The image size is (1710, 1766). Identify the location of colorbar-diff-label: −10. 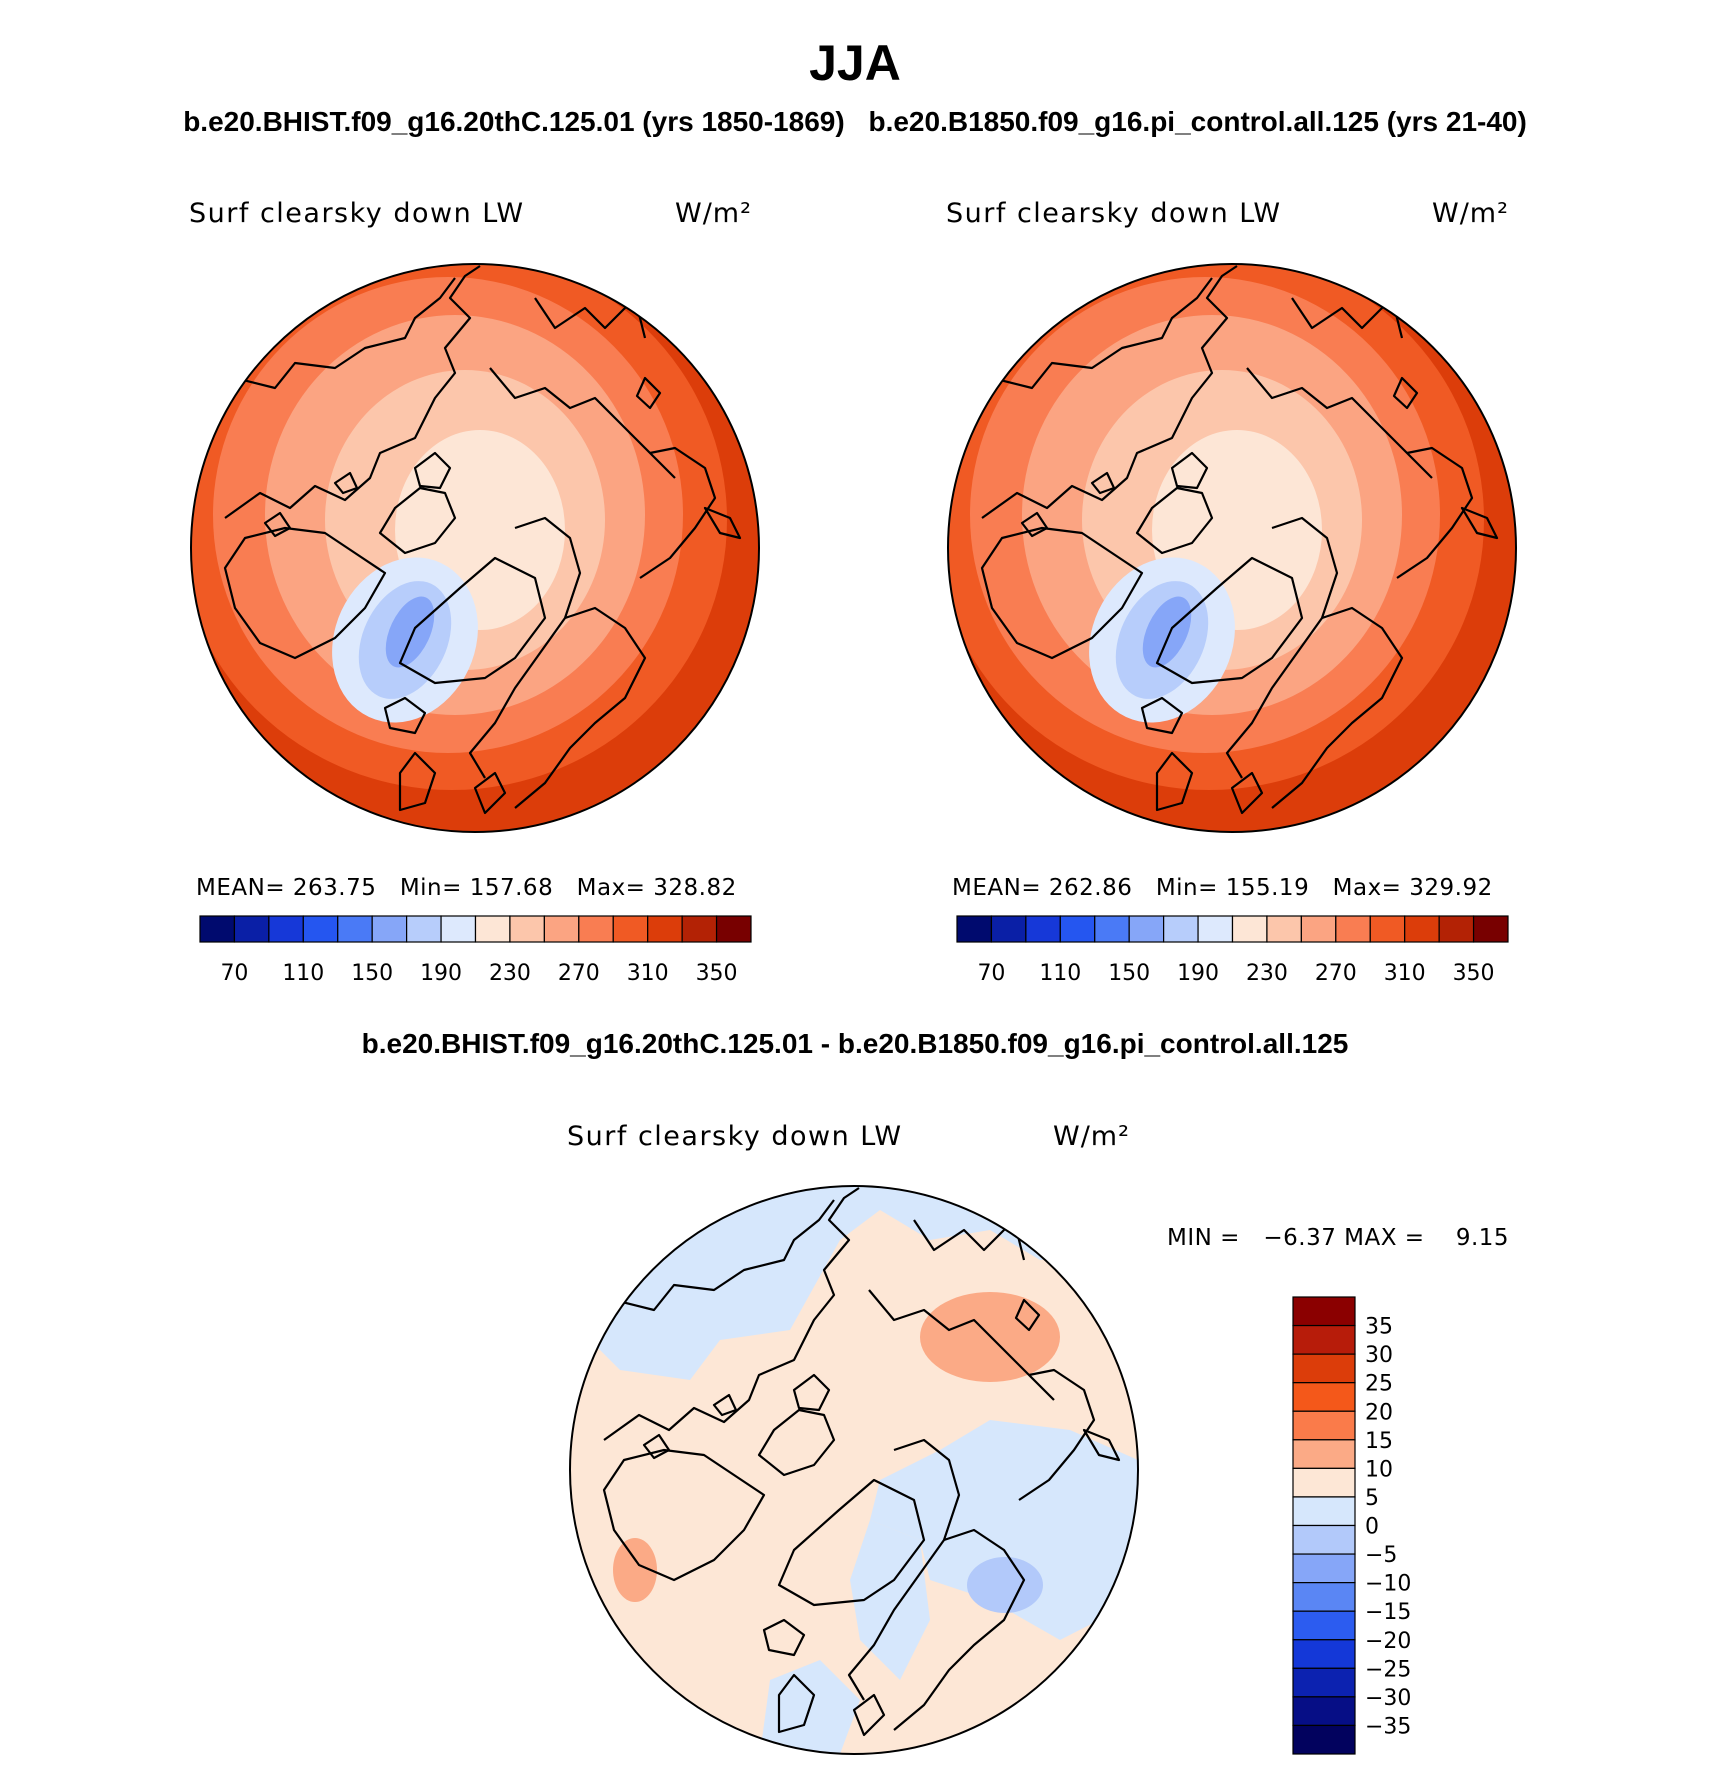
(1388, 1584).